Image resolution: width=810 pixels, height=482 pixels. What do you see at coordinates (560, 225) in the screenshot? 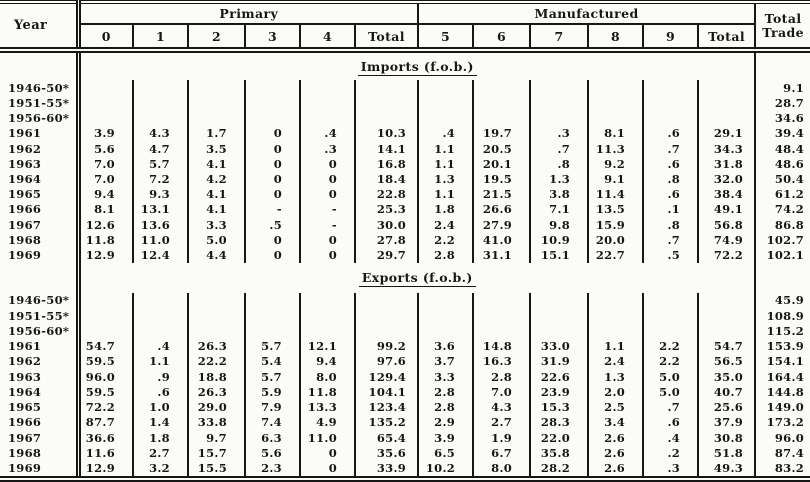
I see `value-cell: 9.8` at bounding box center [560, 225].